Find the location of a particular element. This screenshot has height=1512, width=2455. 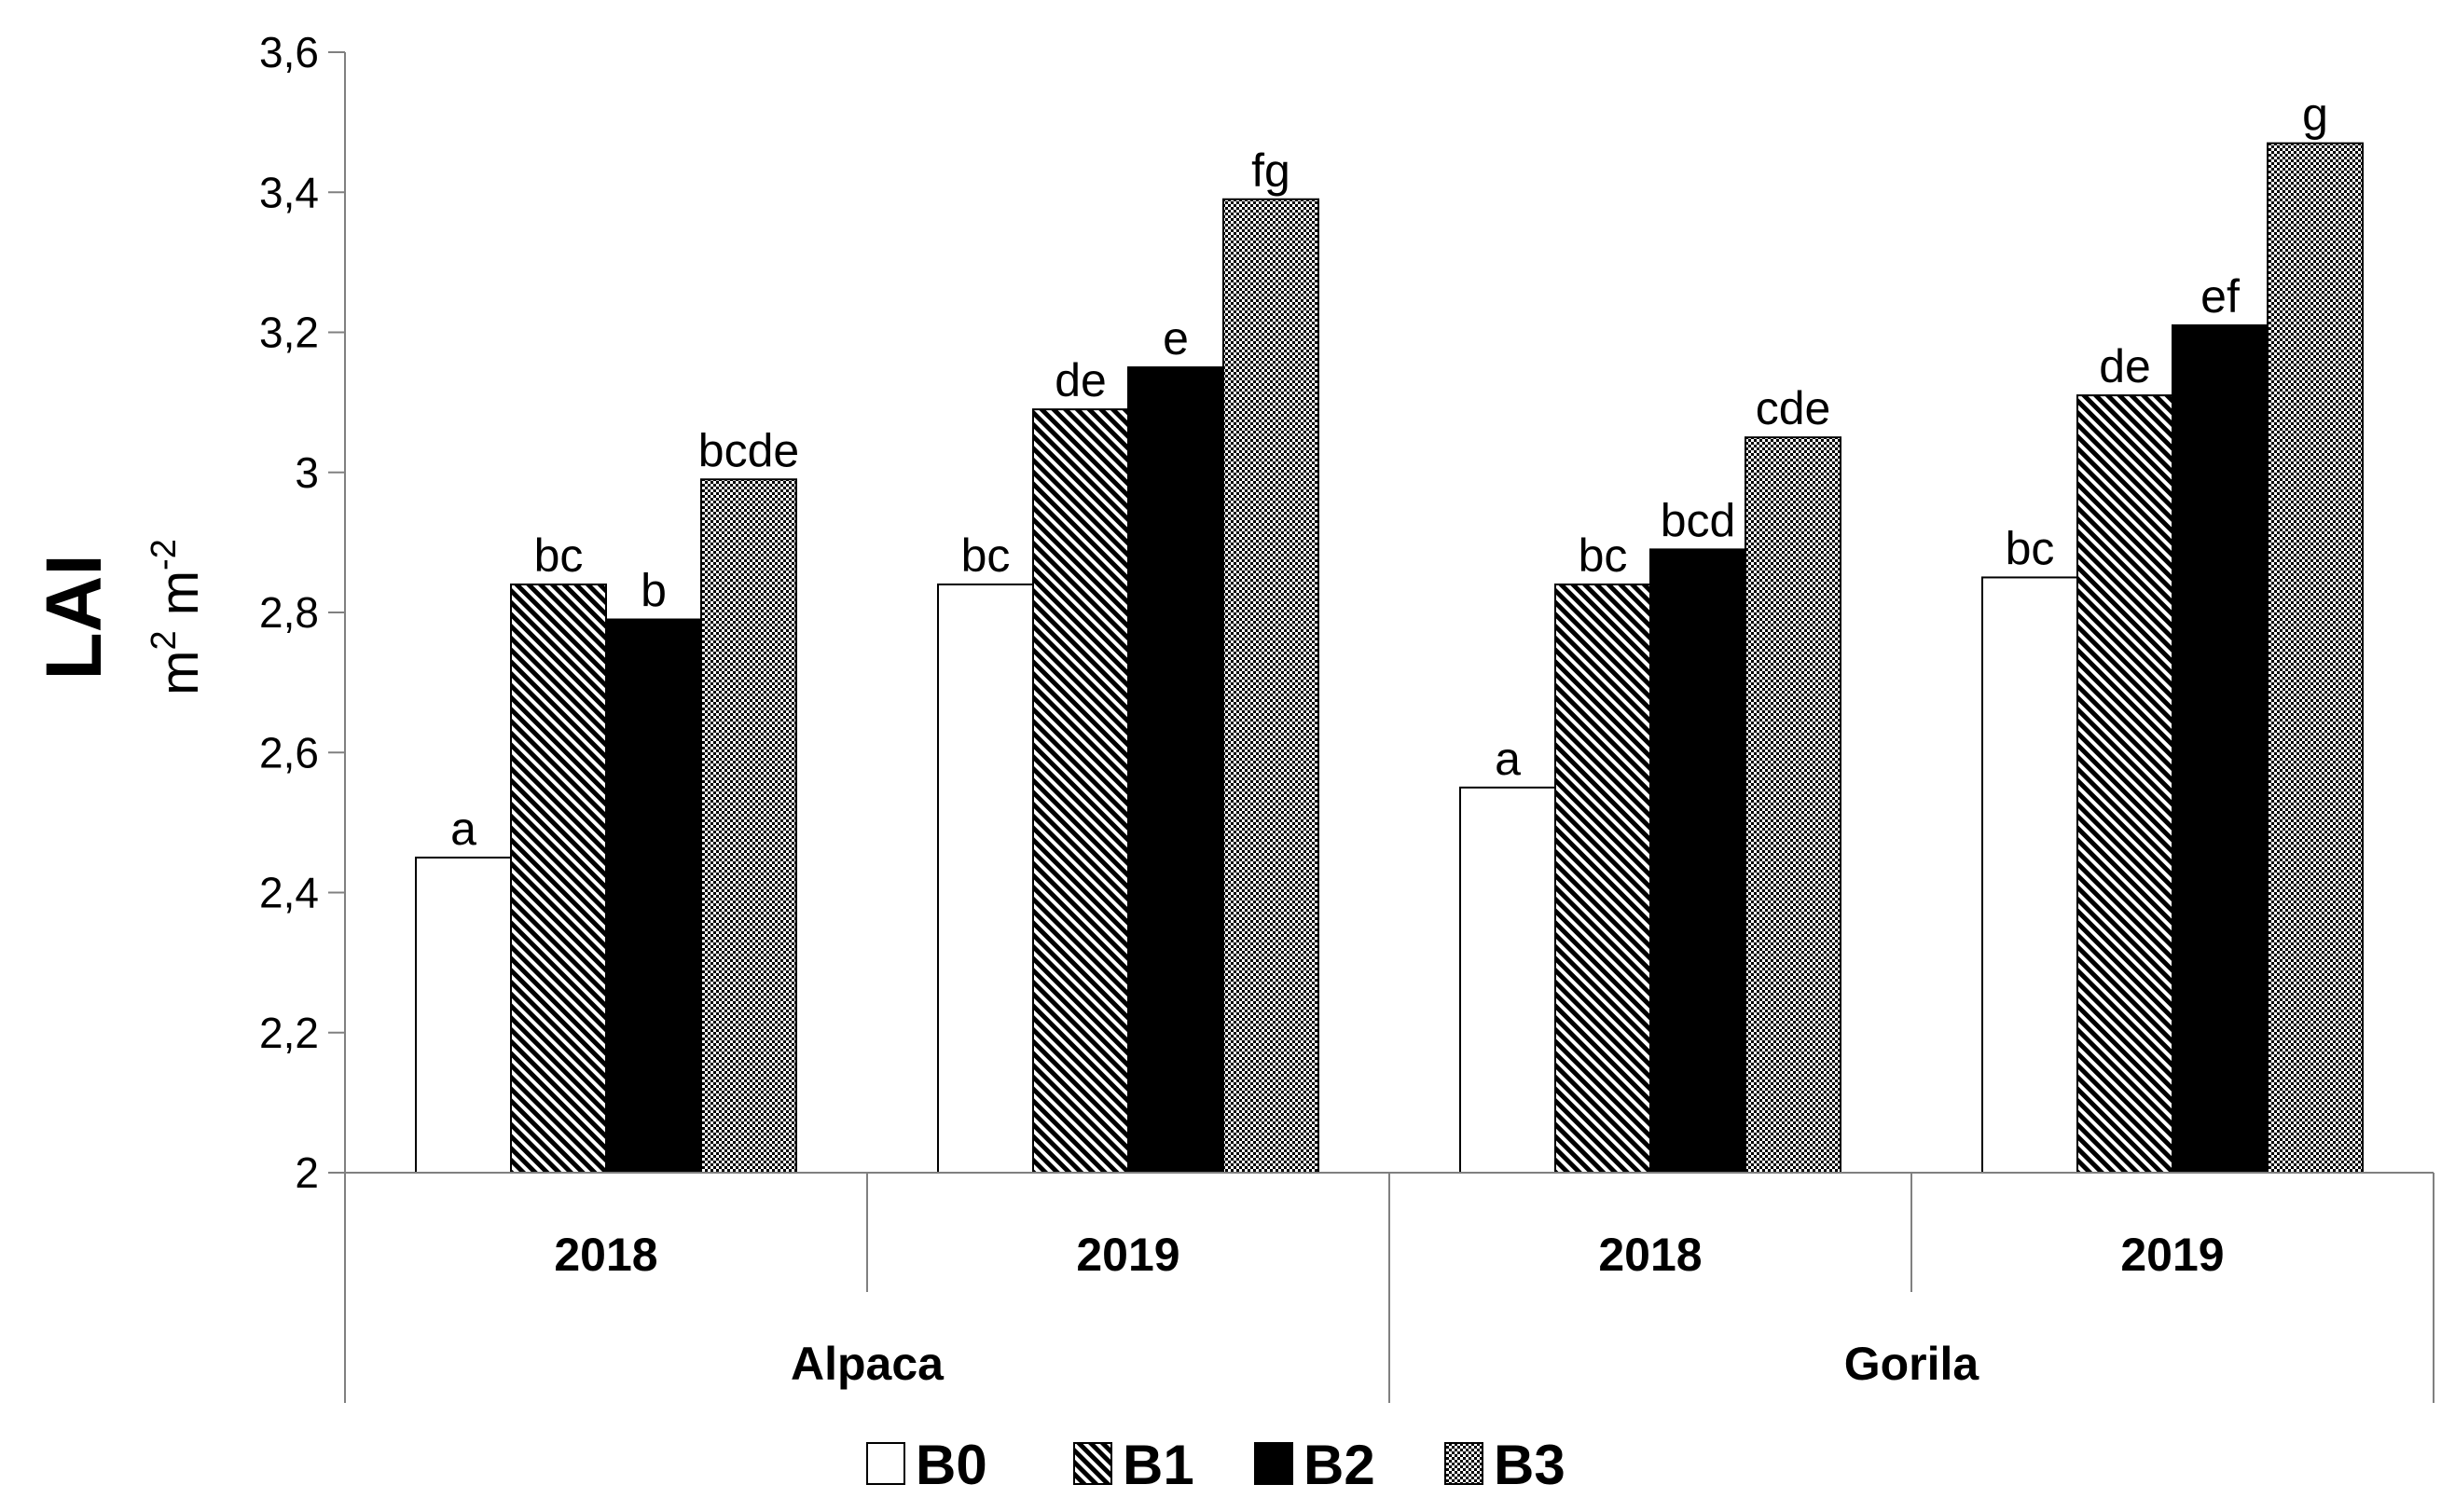

significance-letter: e is located at coordinates (1176, 338).